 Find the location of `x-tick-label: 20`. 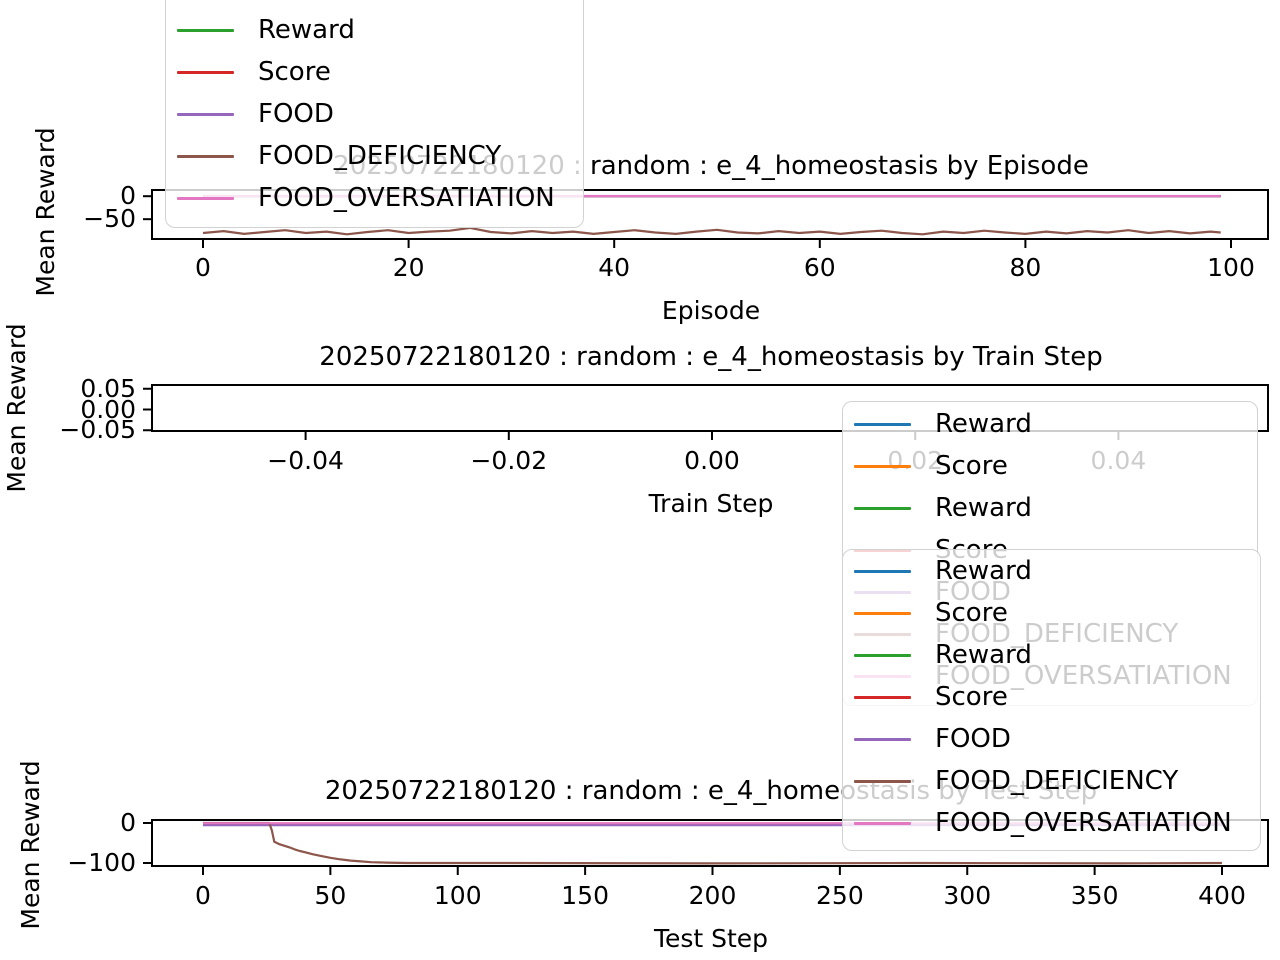

x-tick-label: 20 is located at coordinates (408, 267).